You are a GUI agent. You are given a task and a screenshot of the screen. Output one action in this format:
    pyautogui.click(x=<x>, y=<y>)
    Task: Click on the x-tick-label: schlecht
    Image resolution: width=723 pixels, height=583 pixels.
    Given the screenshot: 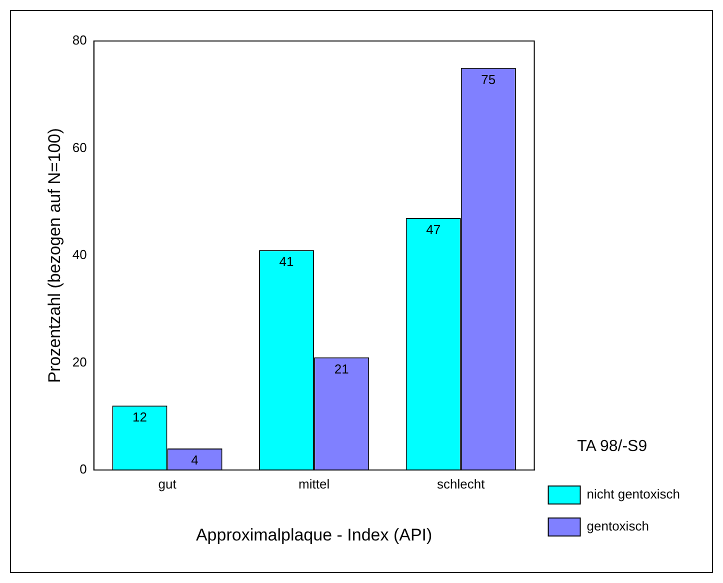 What is the action you would take?
    pyautogui.click(x=461, y=484)
    